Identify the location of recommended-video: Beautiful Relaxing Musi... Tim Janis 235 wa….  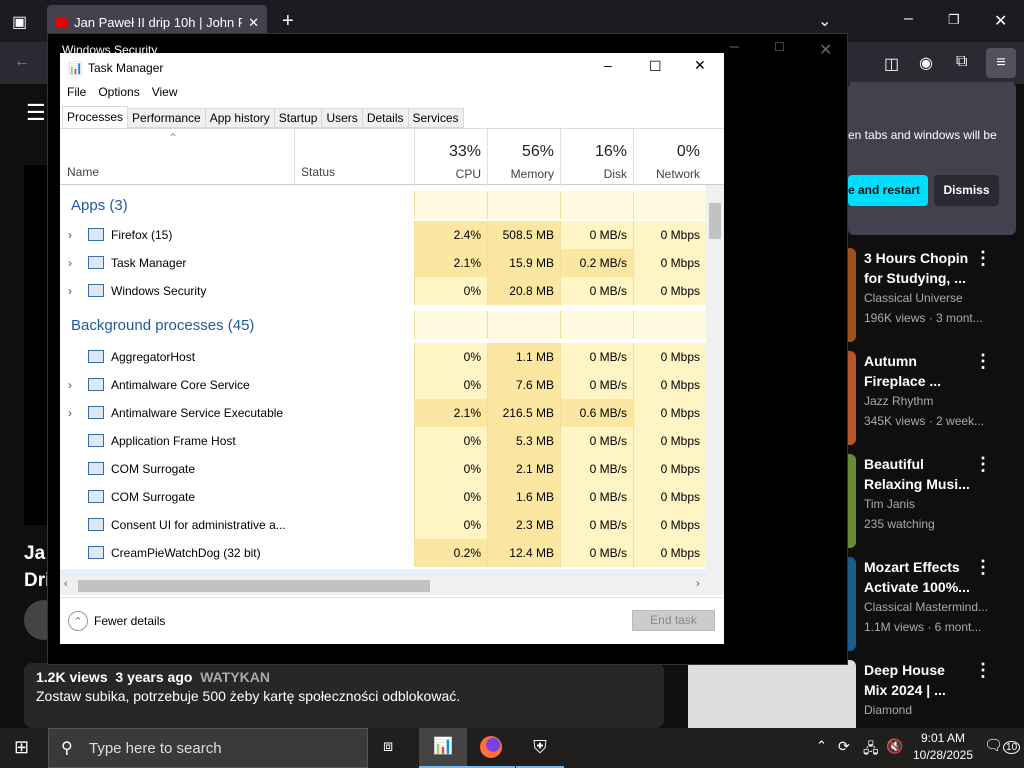
(917, 493).